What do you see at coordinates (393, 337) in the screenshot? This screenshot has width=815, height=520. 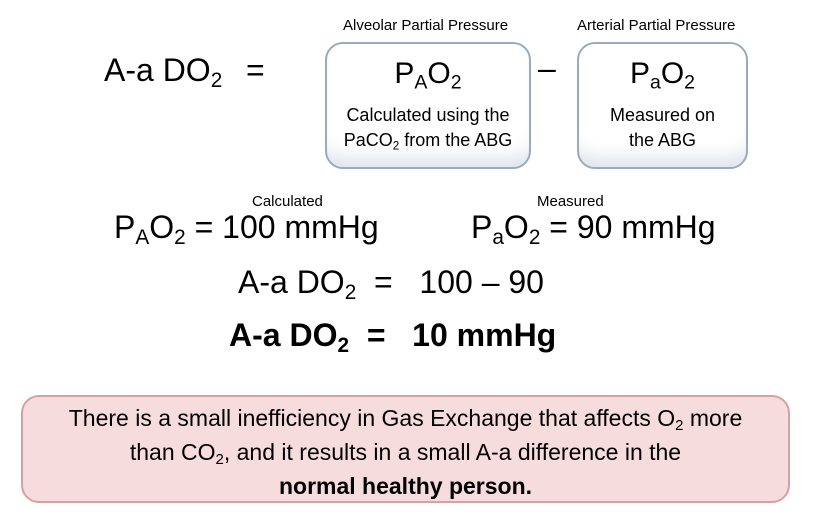 I see `result-line: A-a DO2 = 10 mmHg` at bounding box center [393, 337].